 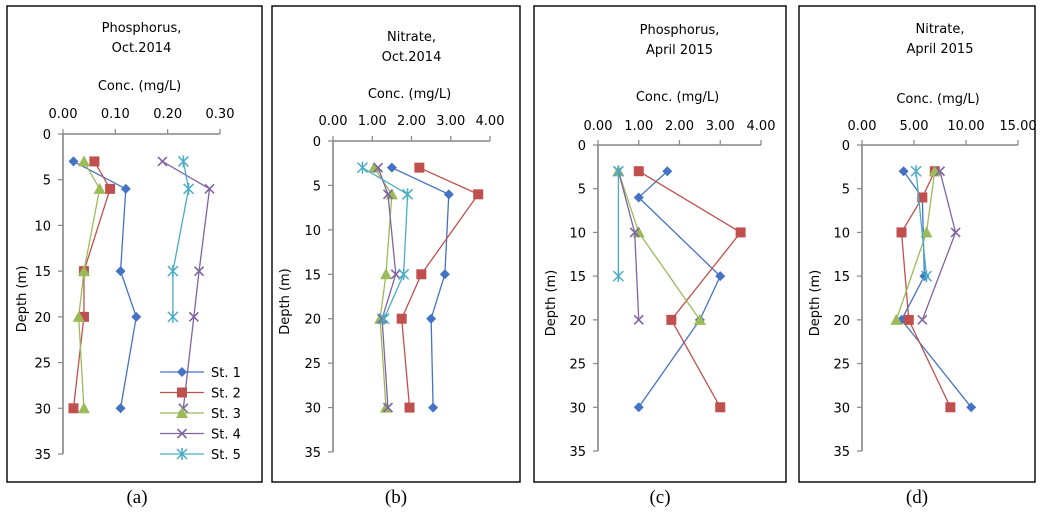 What do you see at coordinates (167, 114) in the screenshot?
I see `x-tick-label: 0.20` at bounding box center [167, 114].